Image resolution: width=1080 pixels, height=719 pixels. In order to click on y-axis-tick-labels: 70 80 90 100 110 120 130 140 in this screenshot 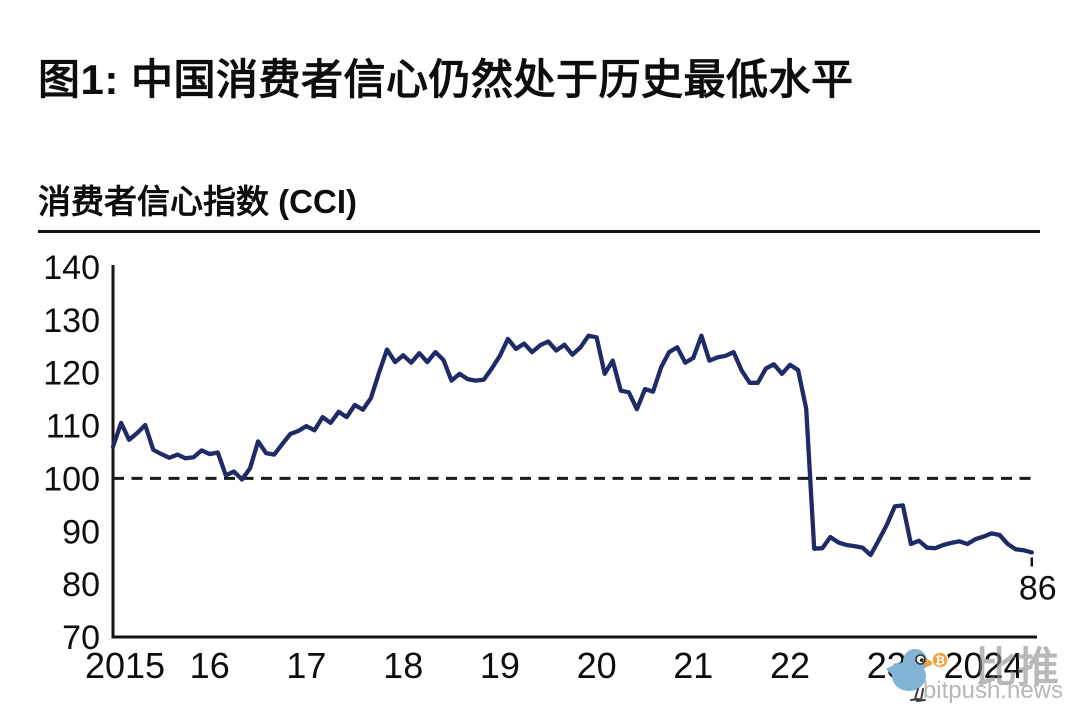, I will do `click(71, 453)`.